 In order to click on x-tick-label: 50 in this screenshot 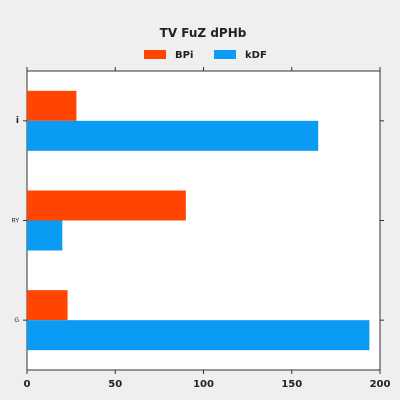, I will do `click(115, 384)`.